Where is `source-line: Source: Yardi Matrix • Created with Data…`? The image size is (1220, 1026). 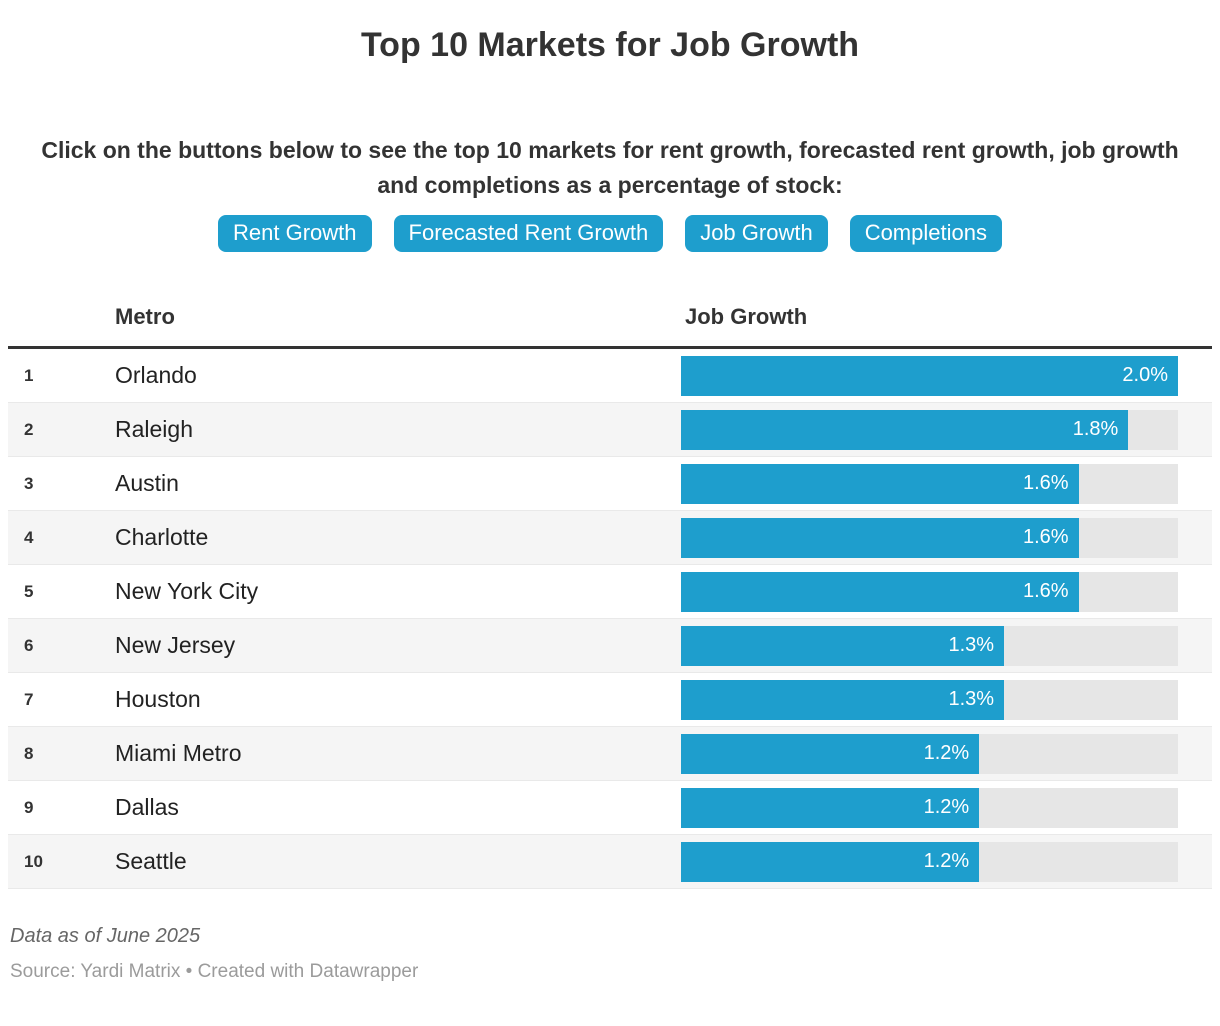 source-line: Source: Yardi Matrix • Created with Data… is located at coordinates (615, 972).